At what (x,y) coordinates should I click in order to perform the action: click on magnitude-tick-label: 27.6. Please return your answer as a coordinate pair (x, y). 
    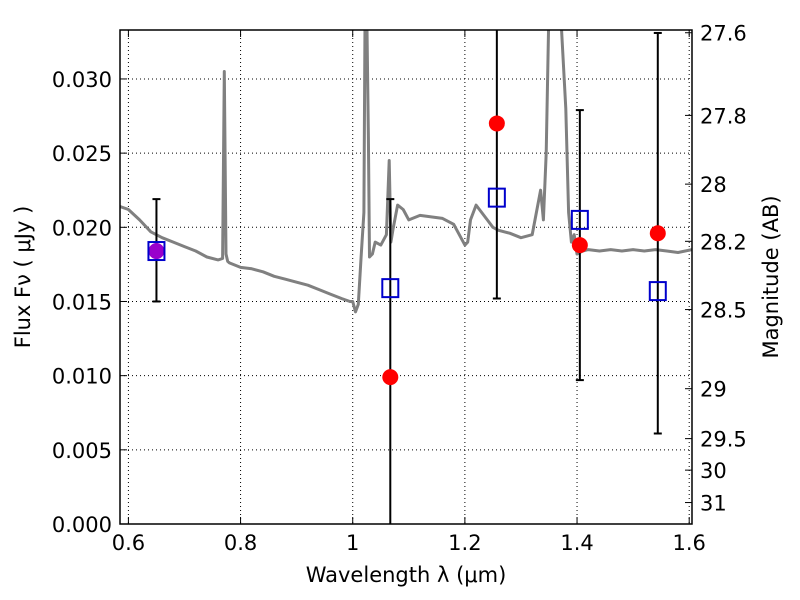
    Looking at the image, I should click on (723, 34).